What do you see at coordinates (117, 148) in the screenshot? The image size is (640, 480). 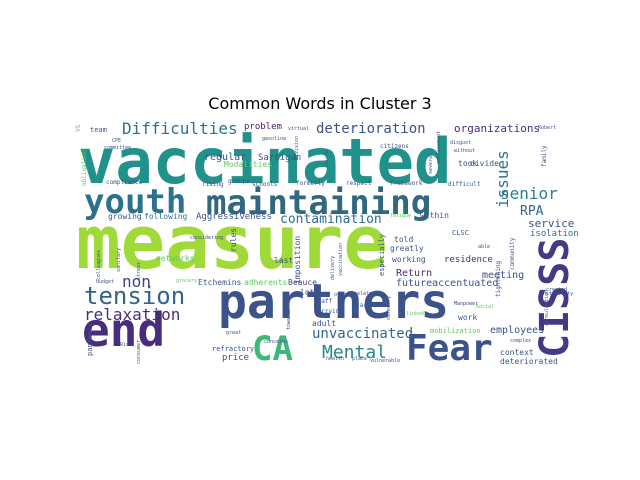 I see `word-committee: committee` at bounding box center [117, 148].